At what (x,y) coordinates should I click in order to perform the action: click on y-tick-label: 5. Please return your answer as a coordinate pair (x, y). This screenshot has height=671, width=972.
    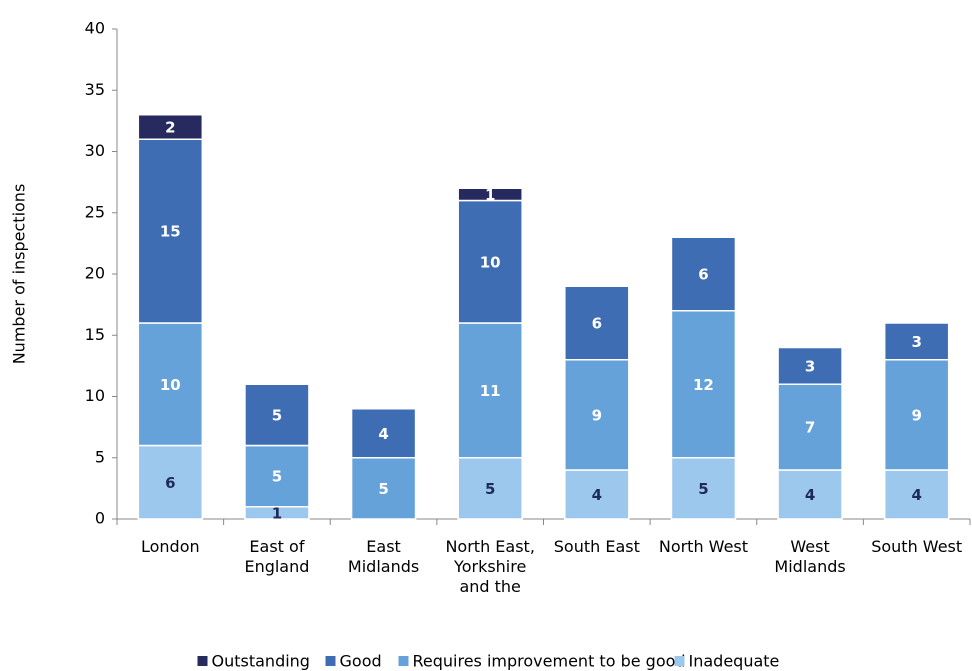
    Looking at the image, I should click on (100, 456).